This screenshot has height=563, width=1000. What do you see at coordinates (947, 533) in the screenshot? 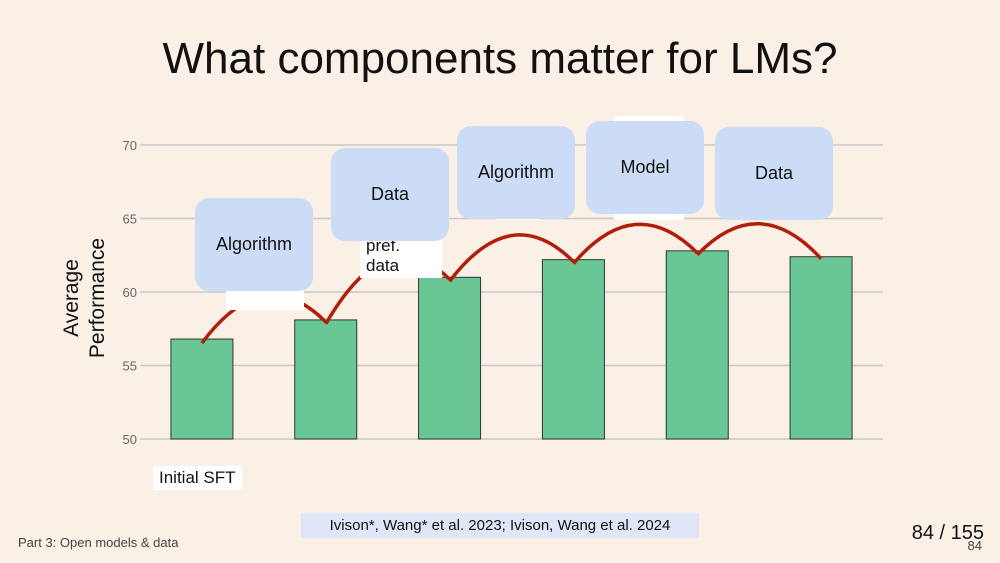
I see `page-counter: 84 / 155` at bounding box center [947, 533].